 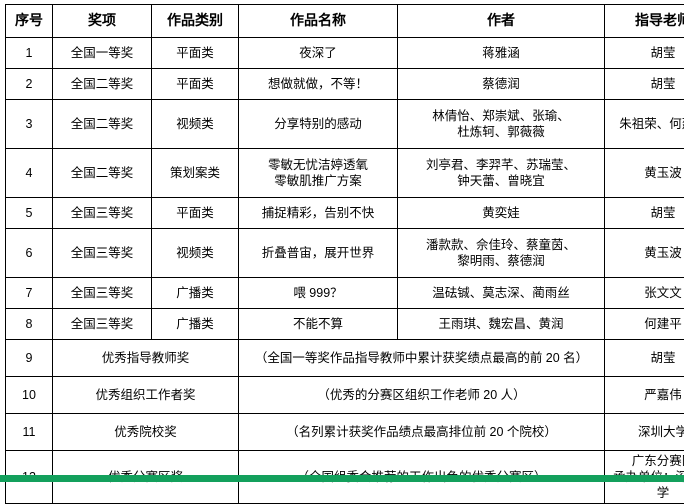 What do you see at coordinates (102, 21) in the screenshot?
I see `column-header-award: 奖项` at bounding box center [102, 21].